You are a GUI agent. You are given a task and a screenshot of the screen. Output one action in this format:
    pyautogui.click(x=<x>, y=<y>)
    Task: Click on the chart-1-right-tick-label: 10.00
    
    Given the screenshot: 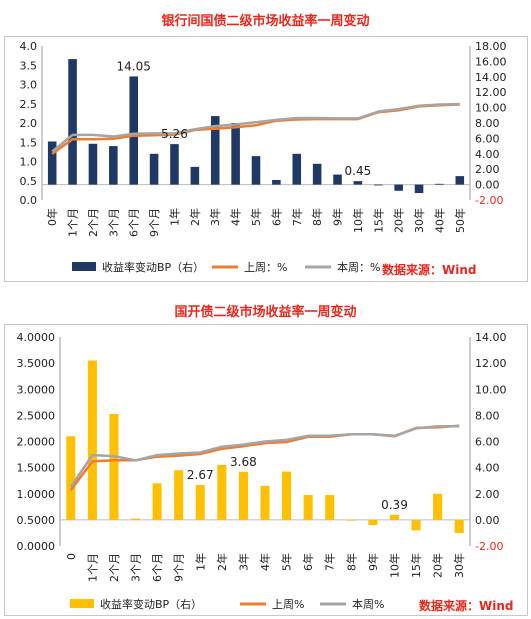 What is the action you would take?
    pyautogui.click(x=491, y=108)
    